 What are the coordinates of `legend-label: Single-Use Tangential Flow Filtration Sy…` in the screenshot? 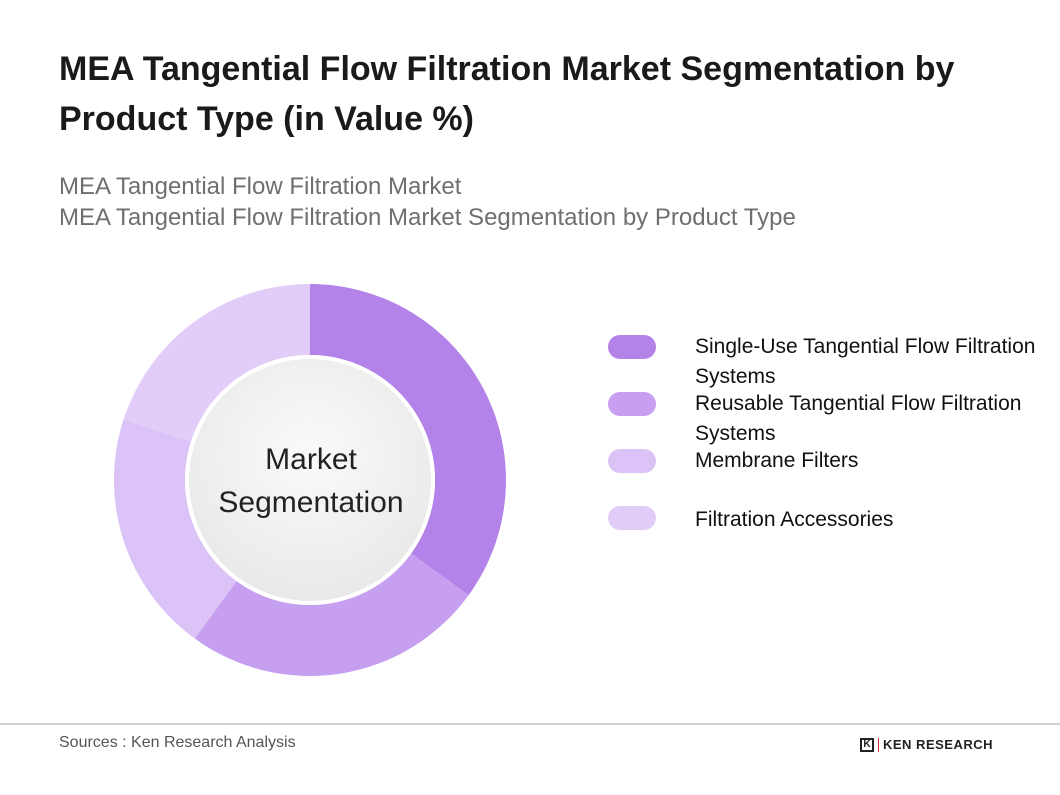 It's located at (865, 361).